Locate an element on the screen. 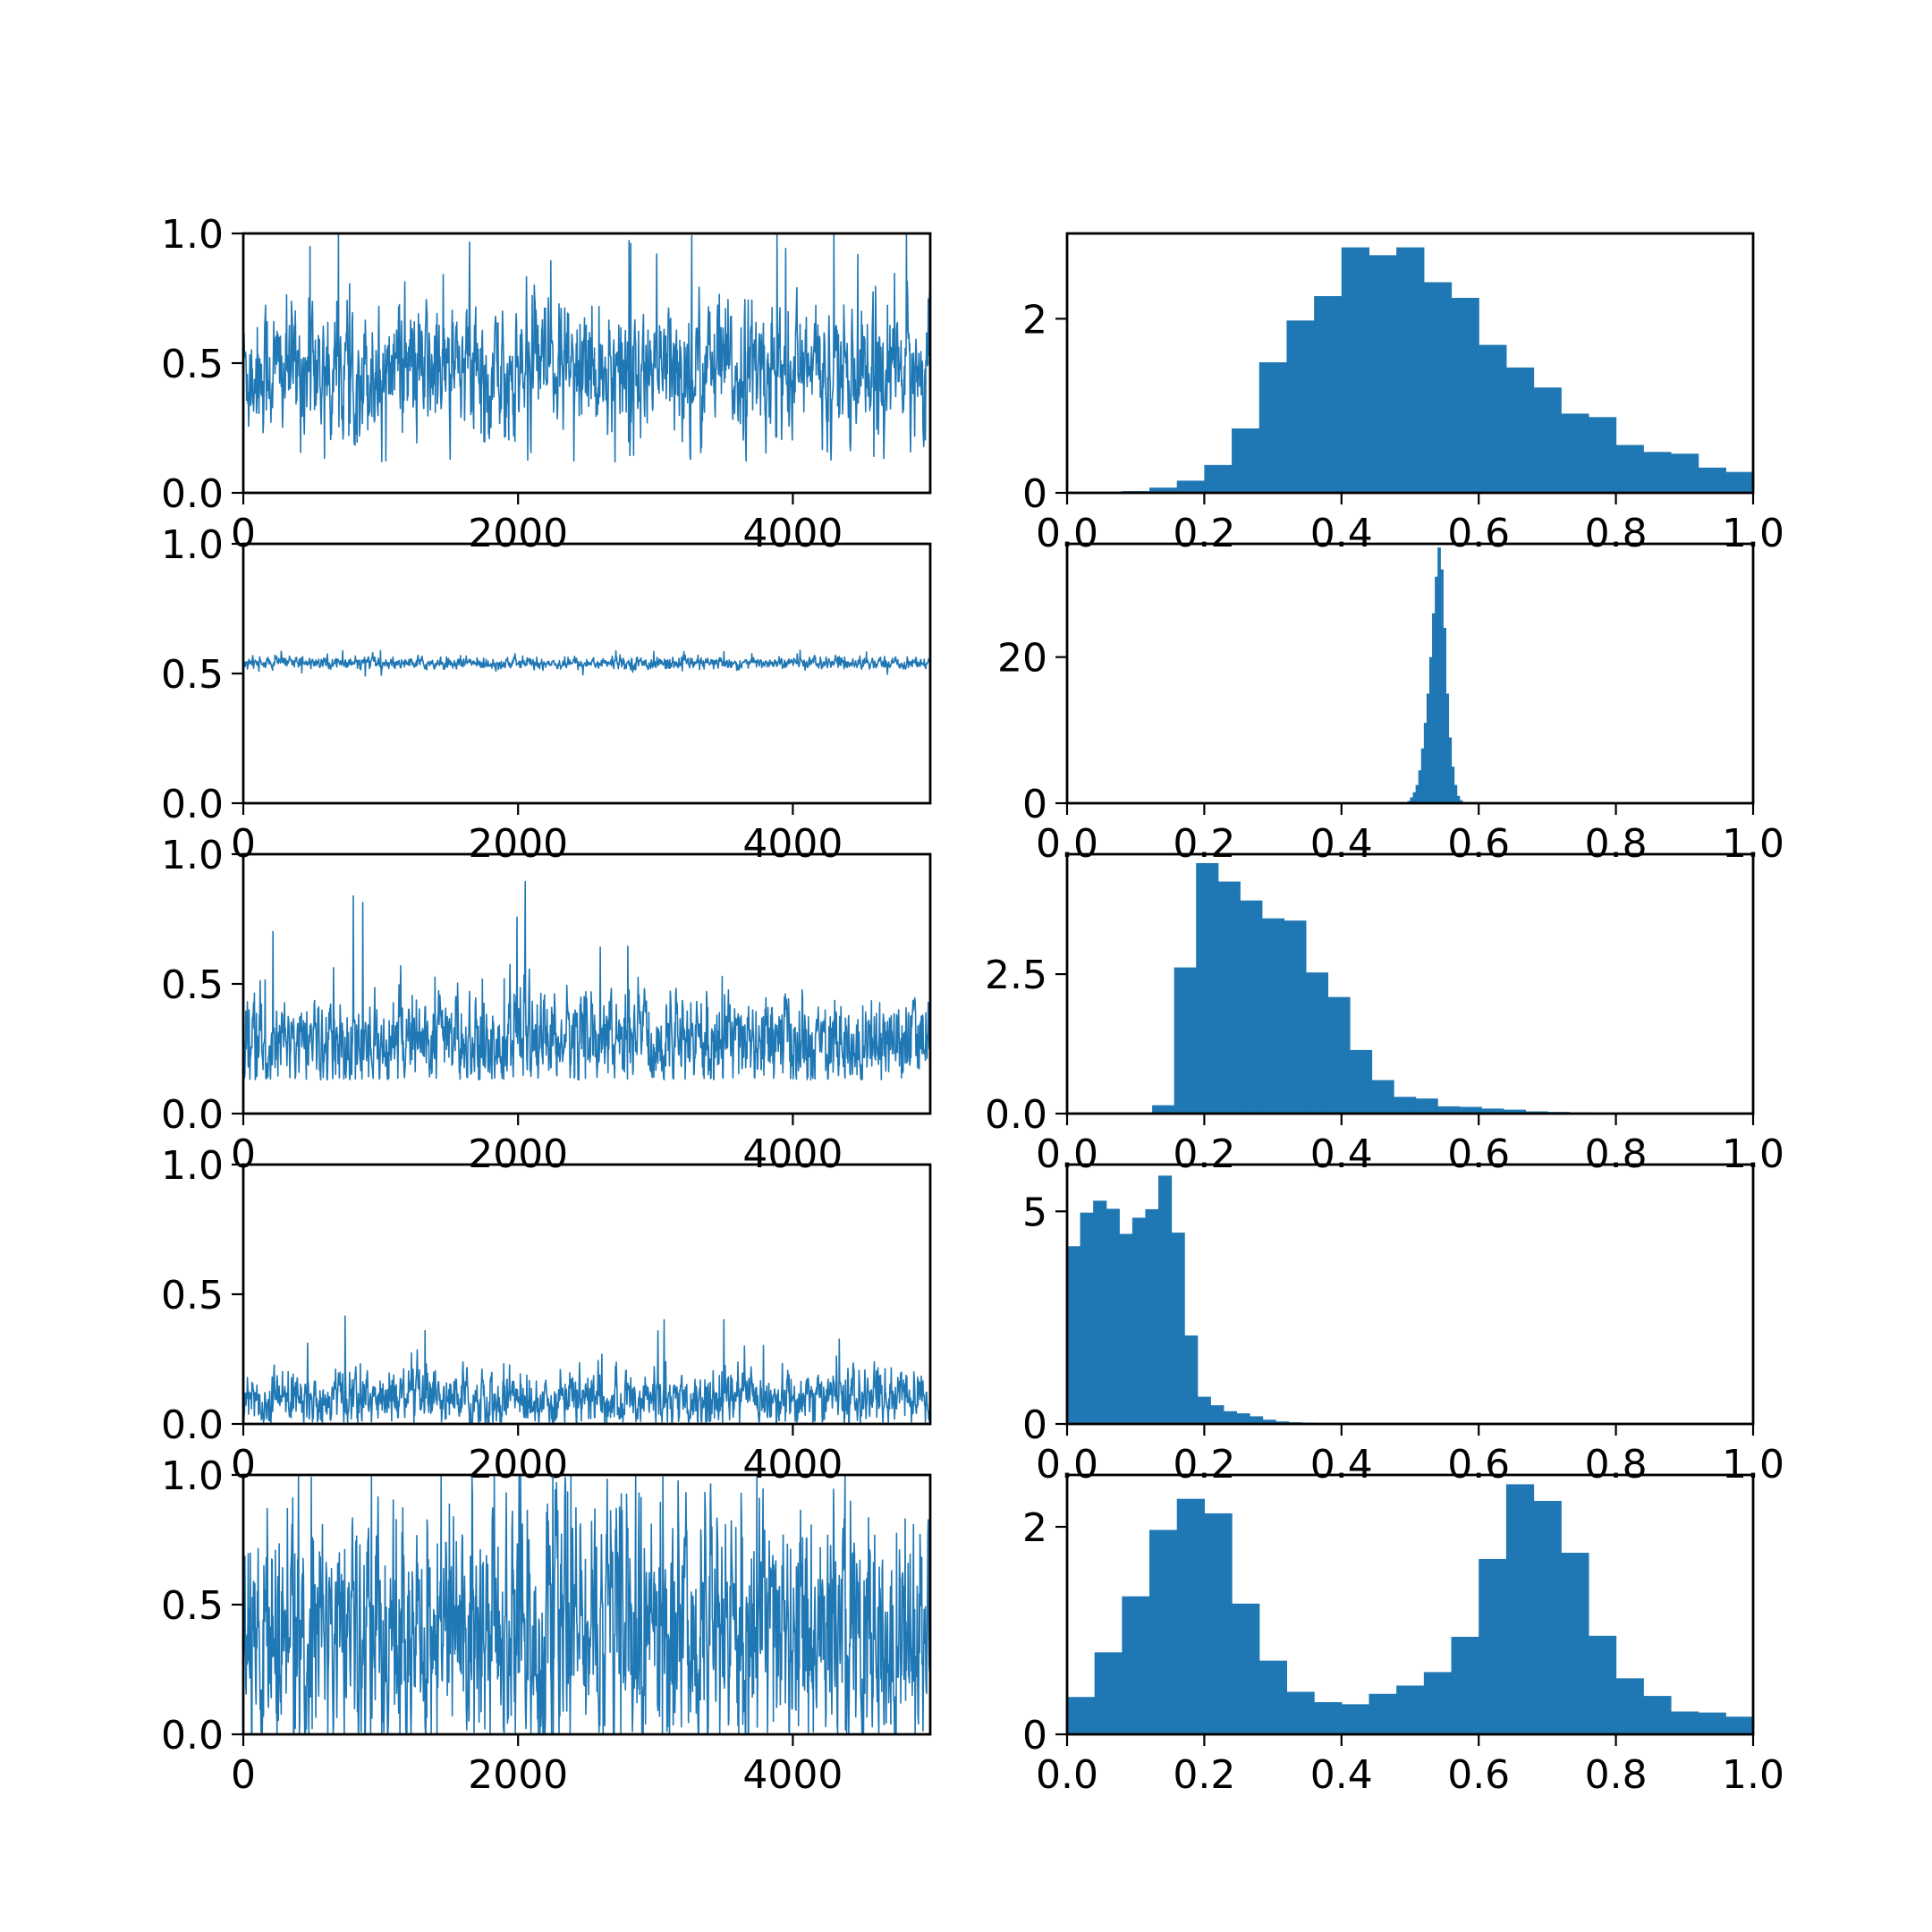 Image resolution: width=1932 pixels, height=1932 pixels. trace-4-ytick-label: 0.5 is located at coordinates (192, 1295).